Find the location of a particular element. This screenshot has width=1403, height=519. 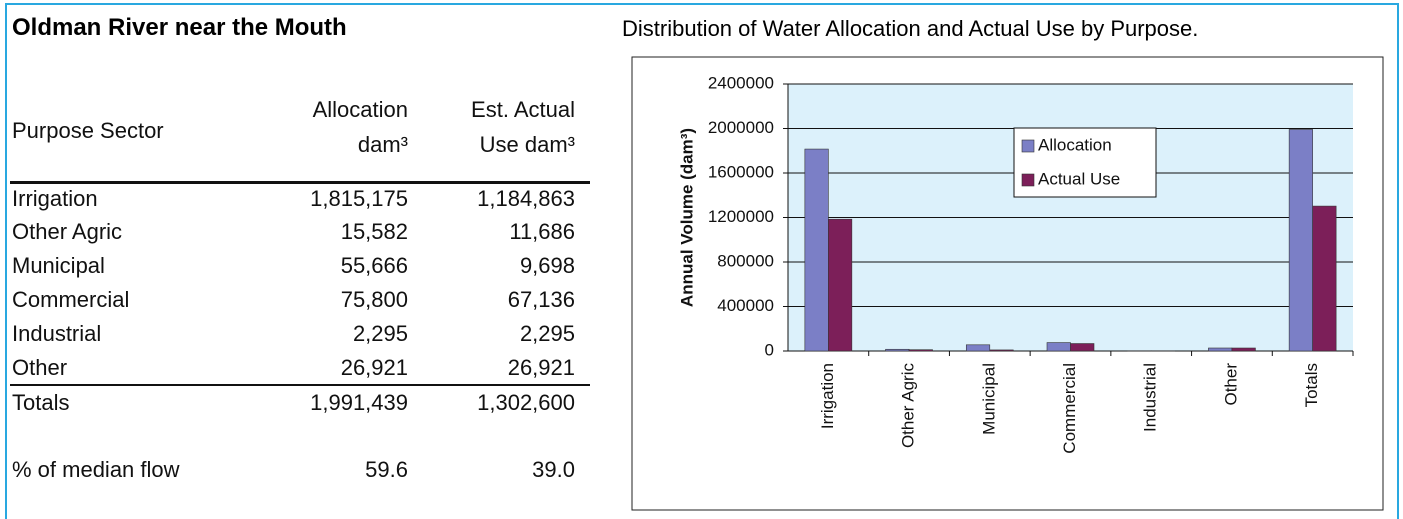

row-label: % of median flow is located at coordinates (96, 469).